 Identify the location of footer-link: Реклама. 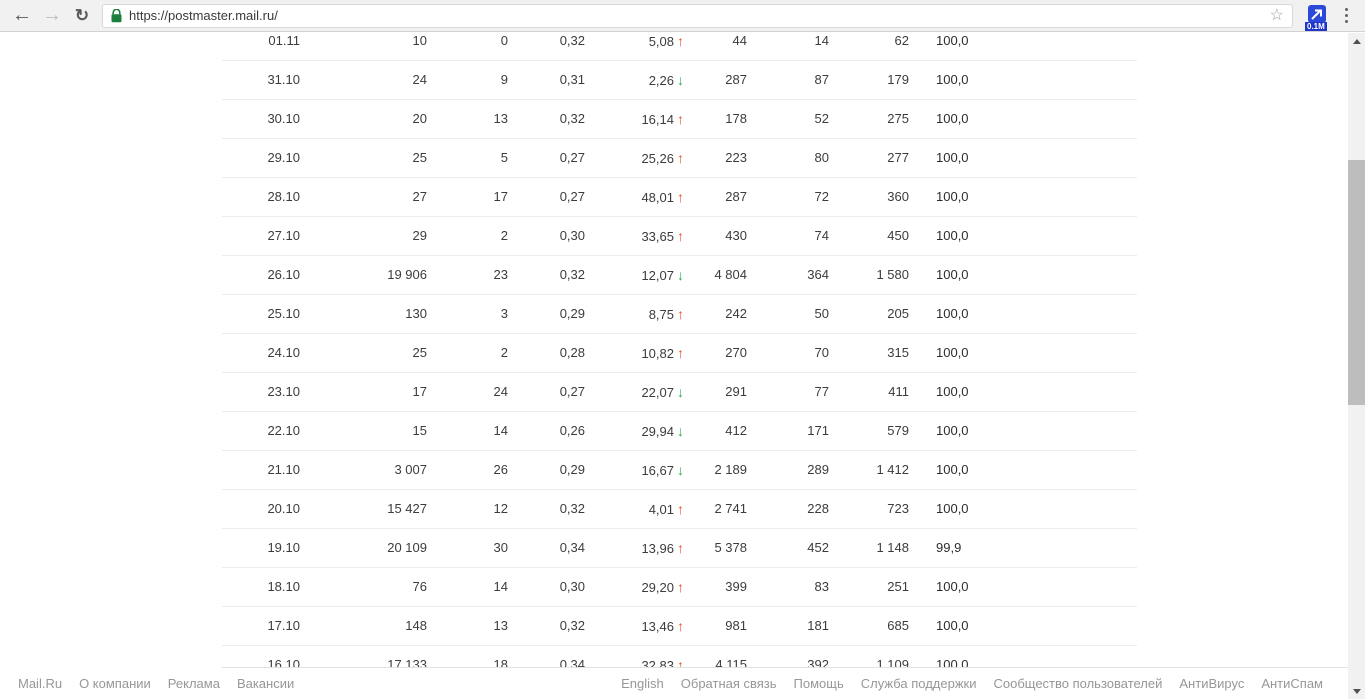
(193, 683).